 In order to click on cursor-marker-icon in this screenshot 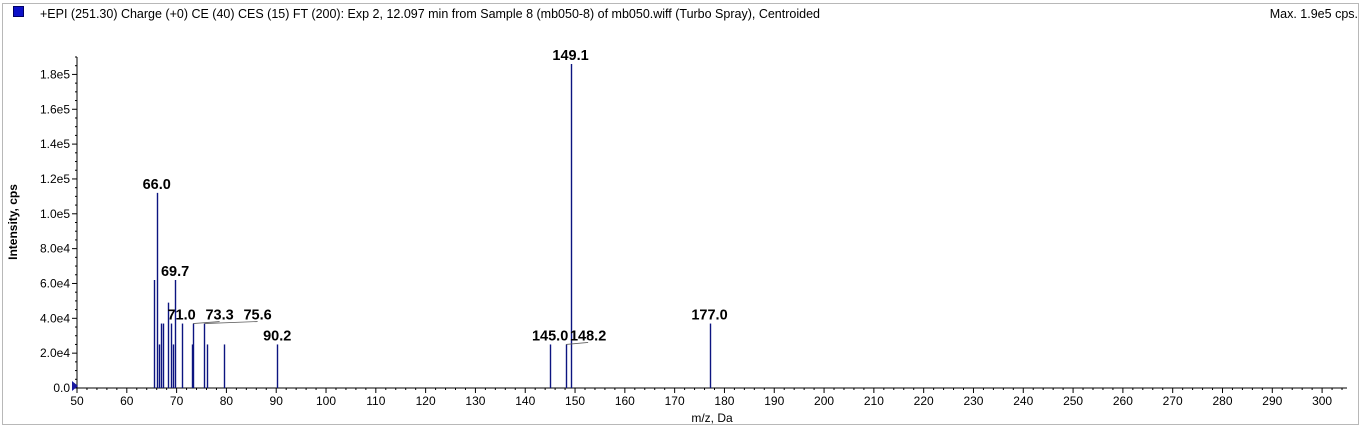, I will do `click(75, 386)`.